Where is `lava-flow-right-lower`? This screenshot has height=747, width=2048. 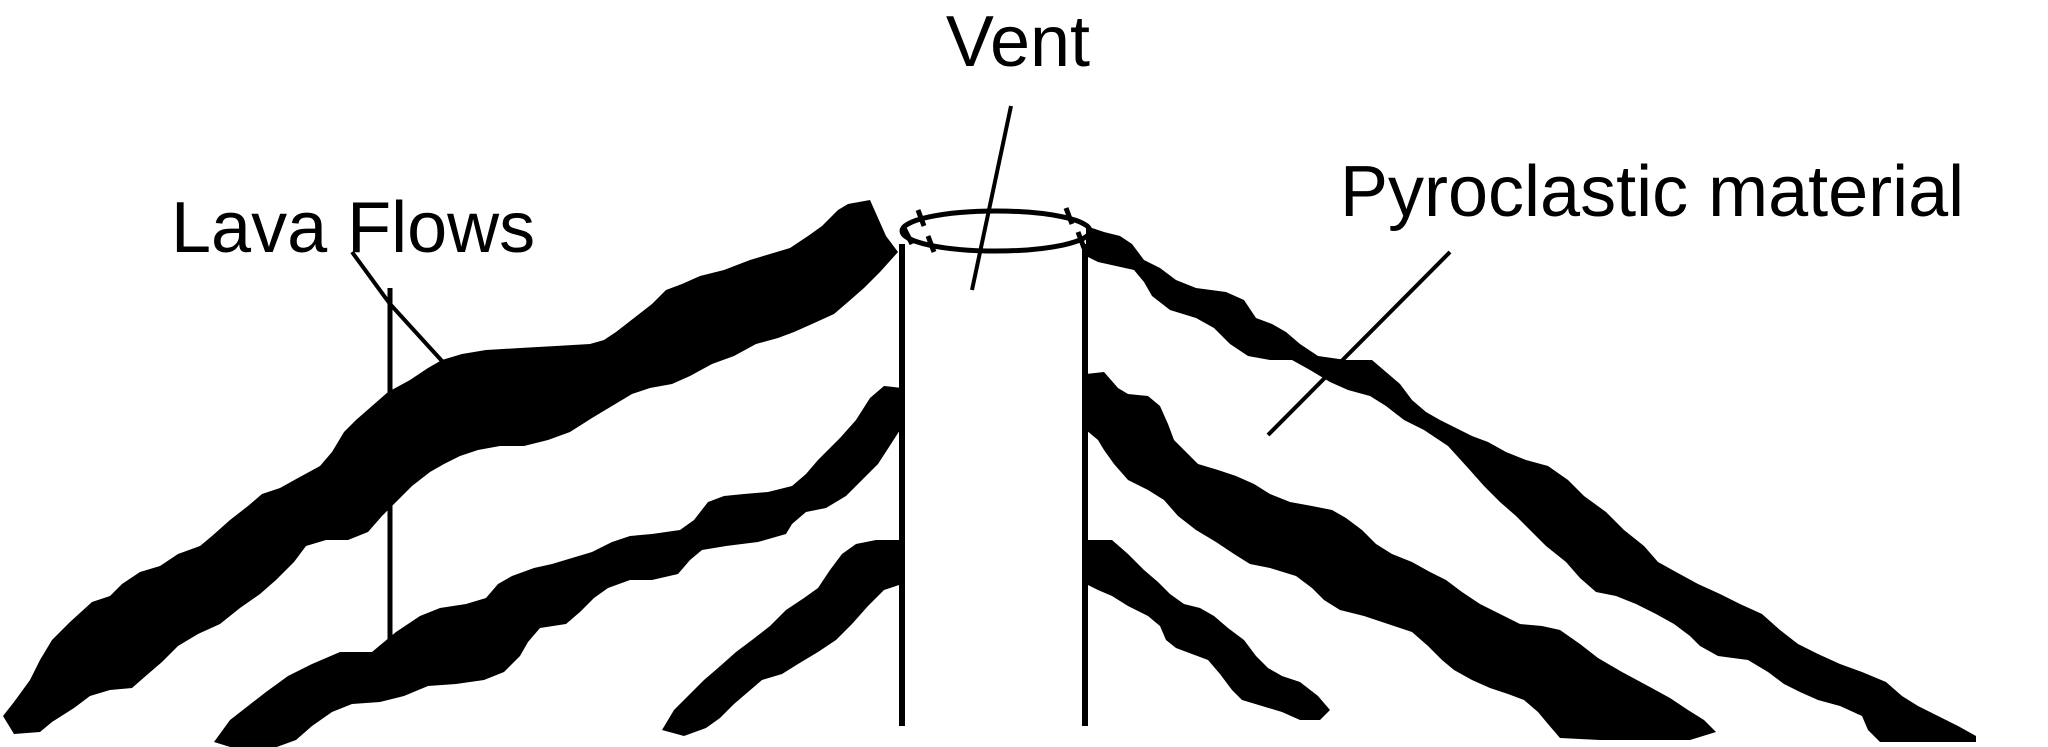 lava-flow-right-lower is located at coordinates (1208, 630).